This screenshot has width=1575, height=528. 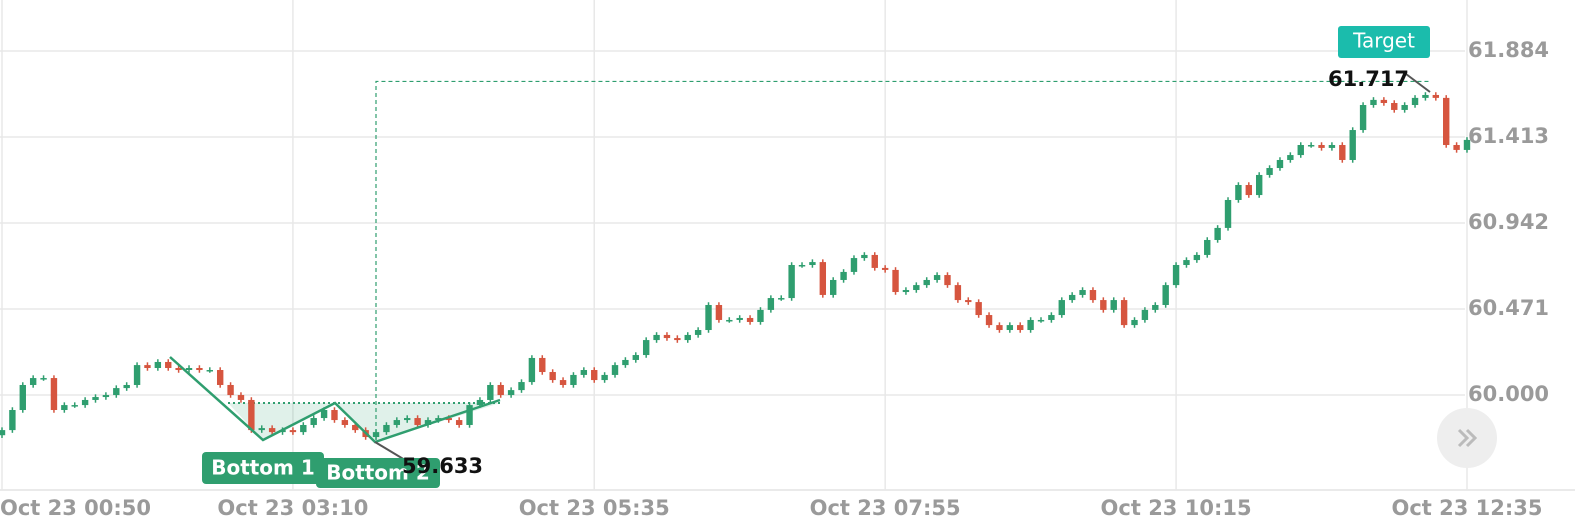 What do you see at coordinates (335, 400) in the screenshot?
I see `pattern-line` at bounding box center [335, 400].